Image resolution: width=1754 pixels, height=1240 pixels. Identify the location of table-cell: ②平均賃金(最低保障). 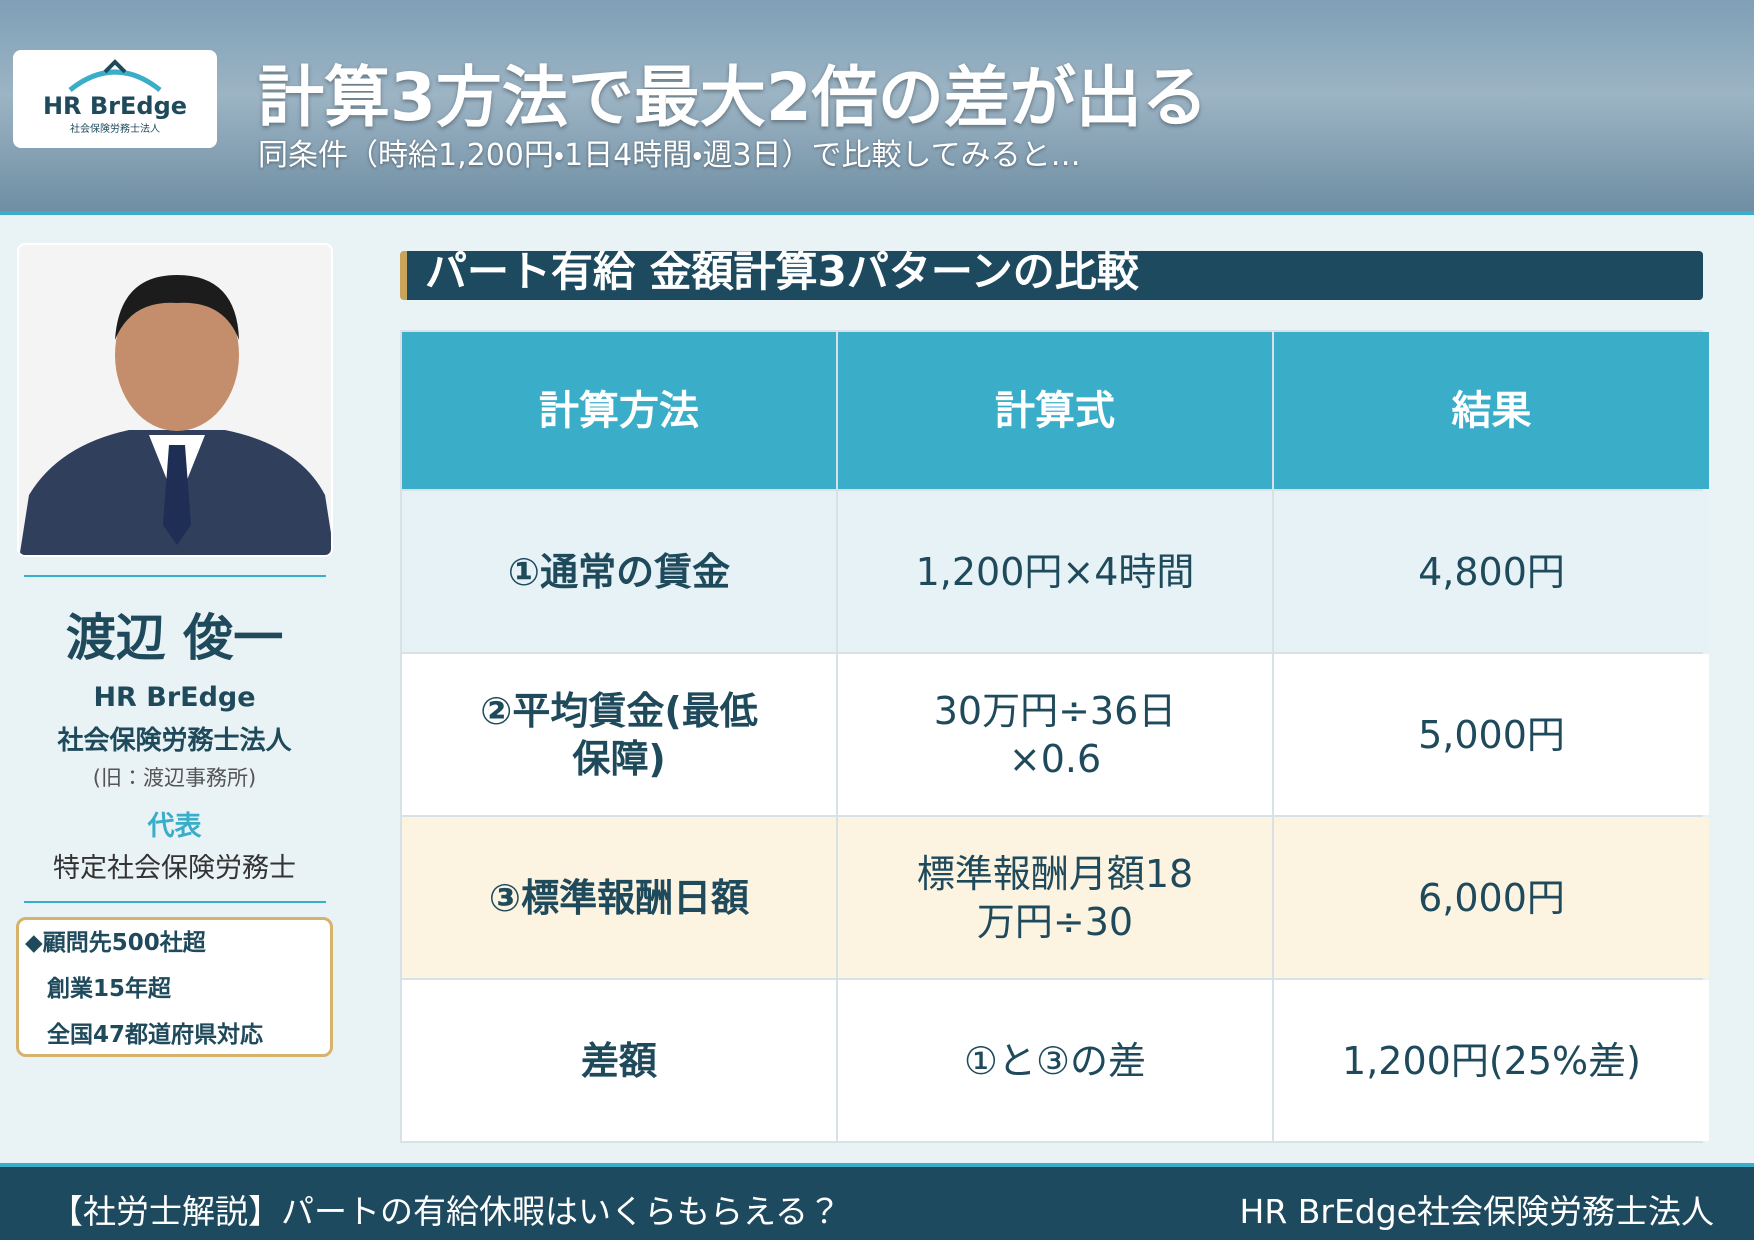
(619, 734).